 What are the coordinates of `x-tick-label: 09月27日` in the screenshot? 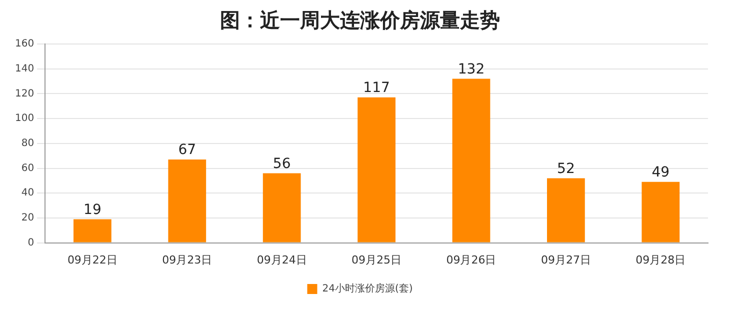 It's located at (565, 259).